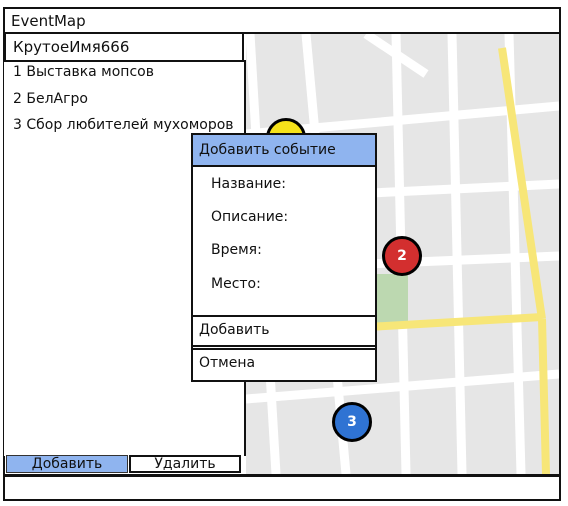  What do you see at coordinates (236, 250) in the screenshot?
I see `time-field: Время:` at bounding box center [236, 250].